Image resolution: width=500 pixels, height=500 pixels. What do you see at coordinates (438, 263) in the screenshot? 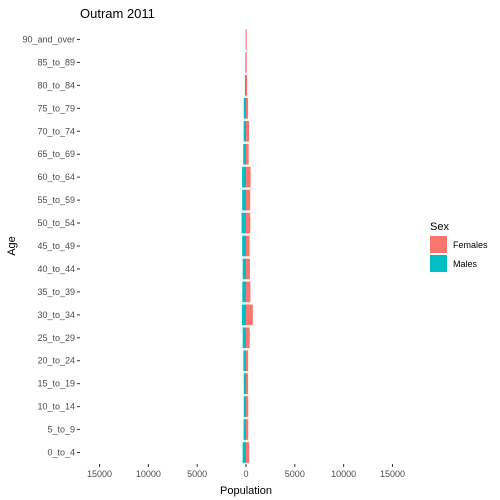
I see `legend-swatch-males` at bounding box center [438, 263].